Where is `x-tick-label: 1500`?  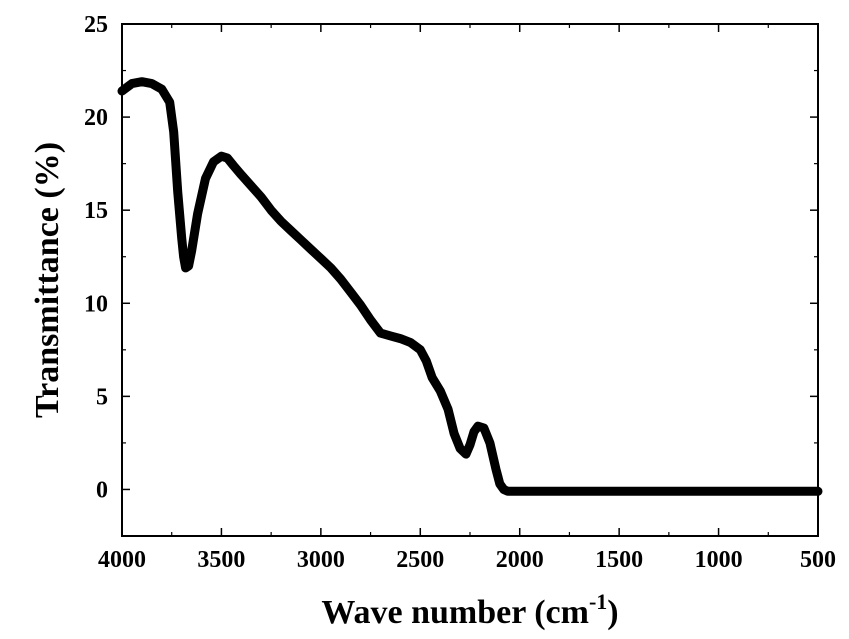 x-tick-label: 1500 is located at coordinates (619, 560).